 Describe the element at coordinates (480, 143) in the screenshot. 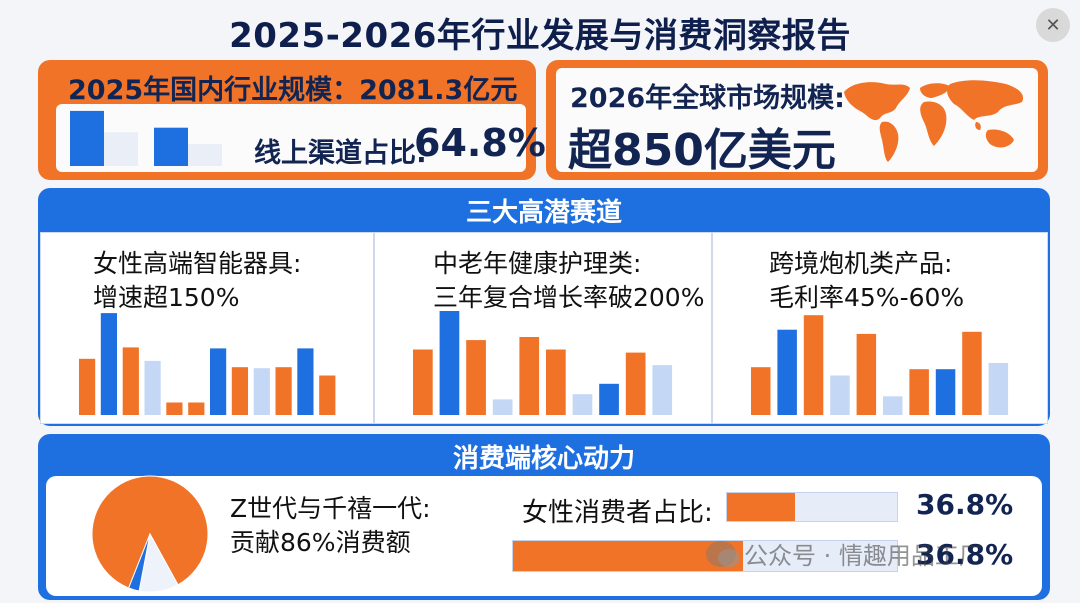

I see `online-share-value: 64.8%` at that location.